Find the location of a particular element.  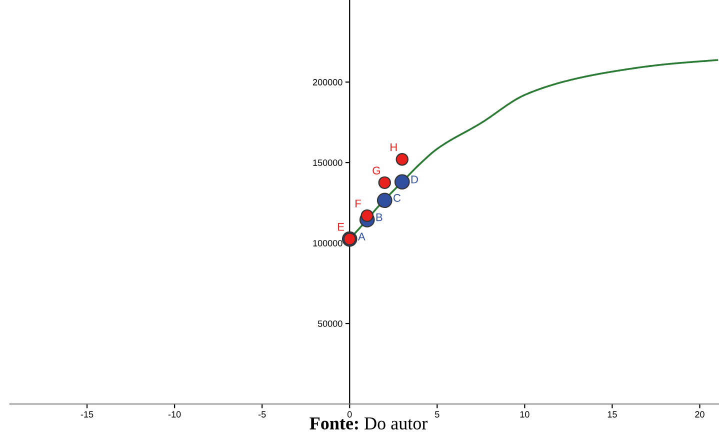

annotation: B is located at coordinates (379, 217).